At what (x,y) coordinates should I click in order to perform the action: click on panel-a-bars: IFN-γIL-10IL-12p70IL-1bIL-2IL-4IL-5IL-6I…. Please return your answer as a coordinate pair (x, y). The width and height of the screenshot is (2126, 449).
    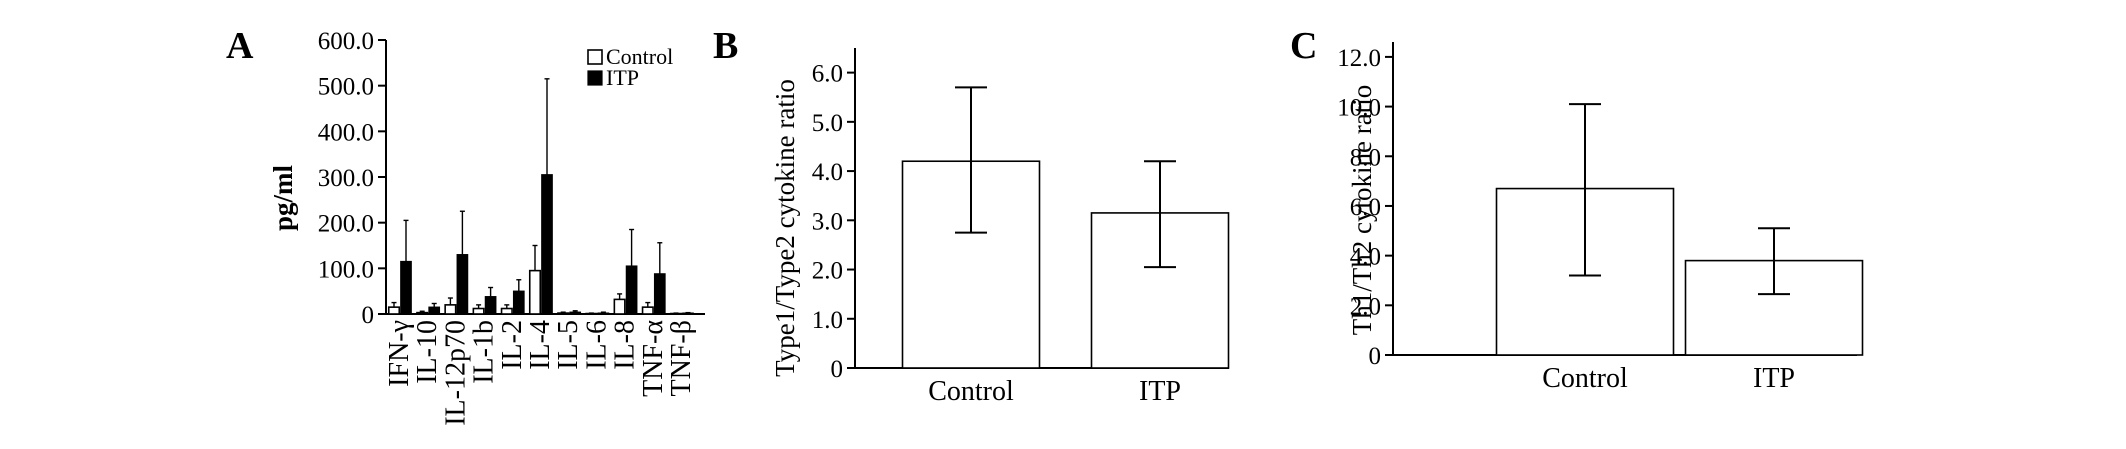
    Looking at the image, I should click on (540, 252).